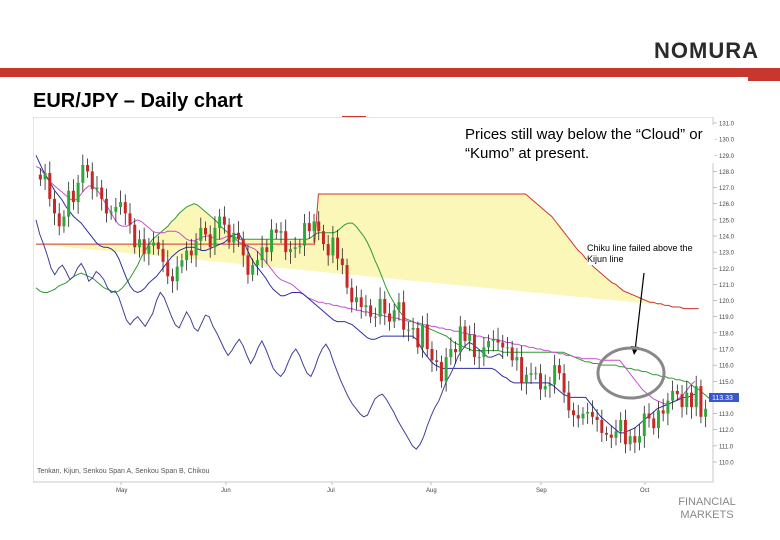 The width and height of the screenshot is (780, 540). What do you see at coordinates (726, 367) in the screenshot?
I see `y-tick-label: 116.0` at bounding box center [726, 367].